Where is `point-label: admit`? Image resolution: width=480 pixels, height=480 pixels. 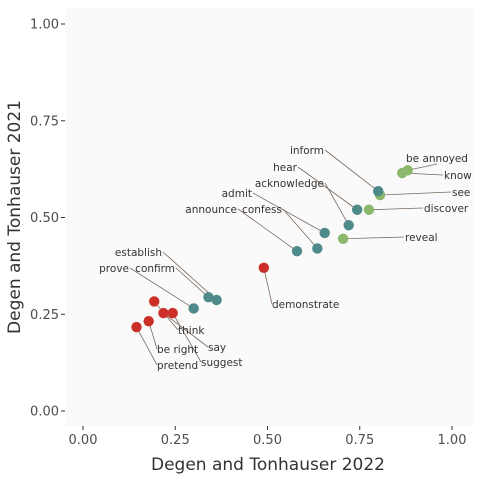 point-label: admit is located at coordinates (237, 194).